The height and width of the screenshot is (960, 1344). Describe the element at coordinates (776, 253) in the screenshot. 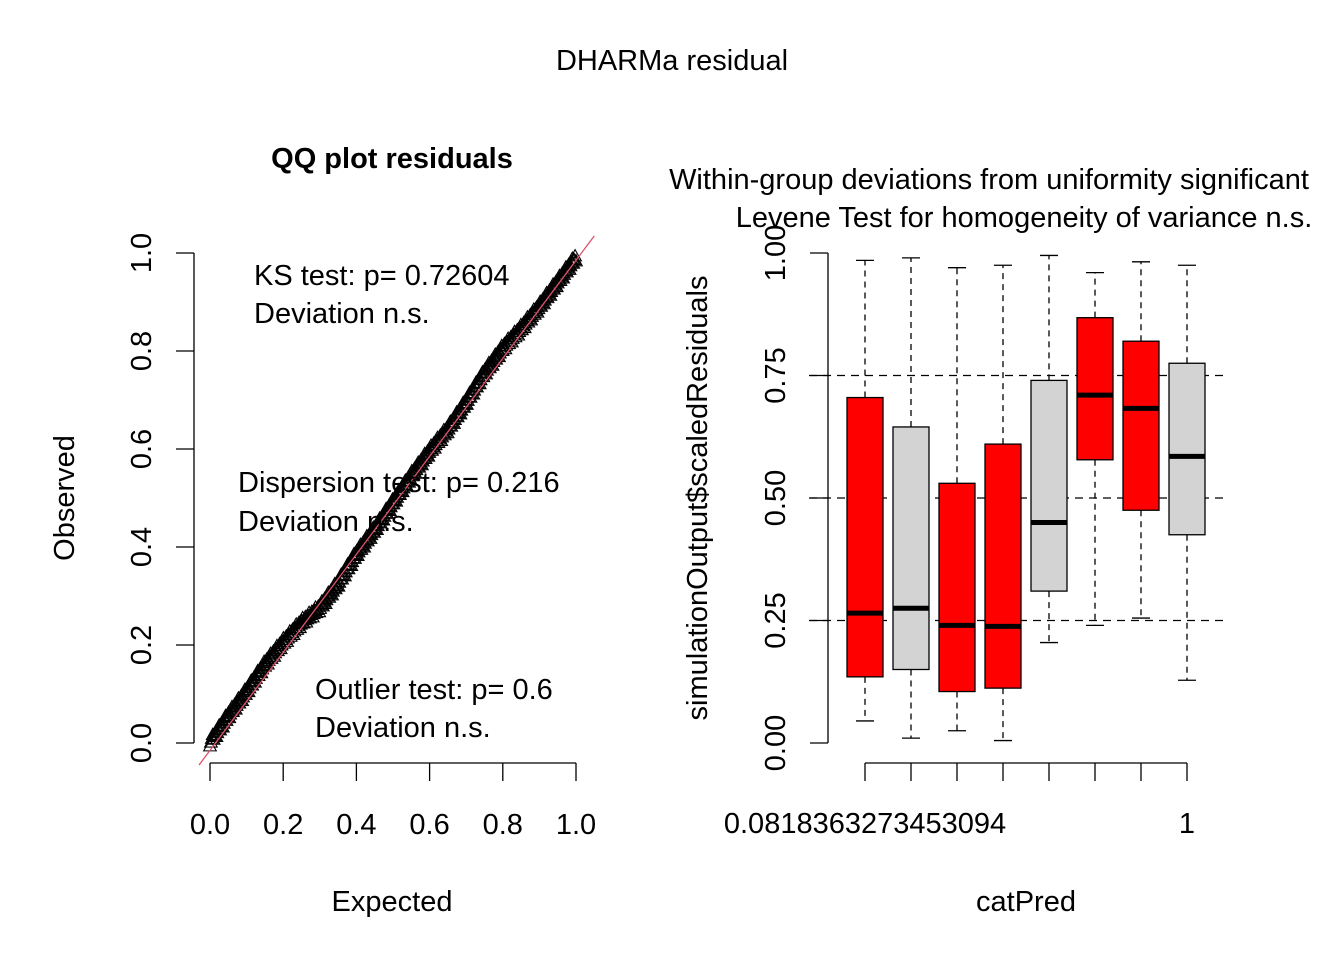

I see `boxplot-y-tick-label: 1.00` at that location.